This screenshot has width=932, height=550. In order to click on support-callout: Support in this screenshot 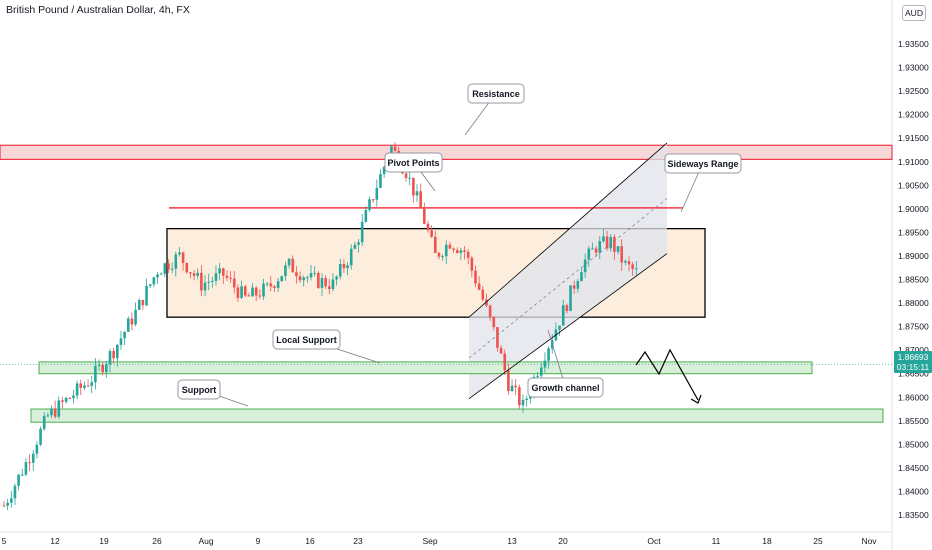, I will do `click(213, 393)`.